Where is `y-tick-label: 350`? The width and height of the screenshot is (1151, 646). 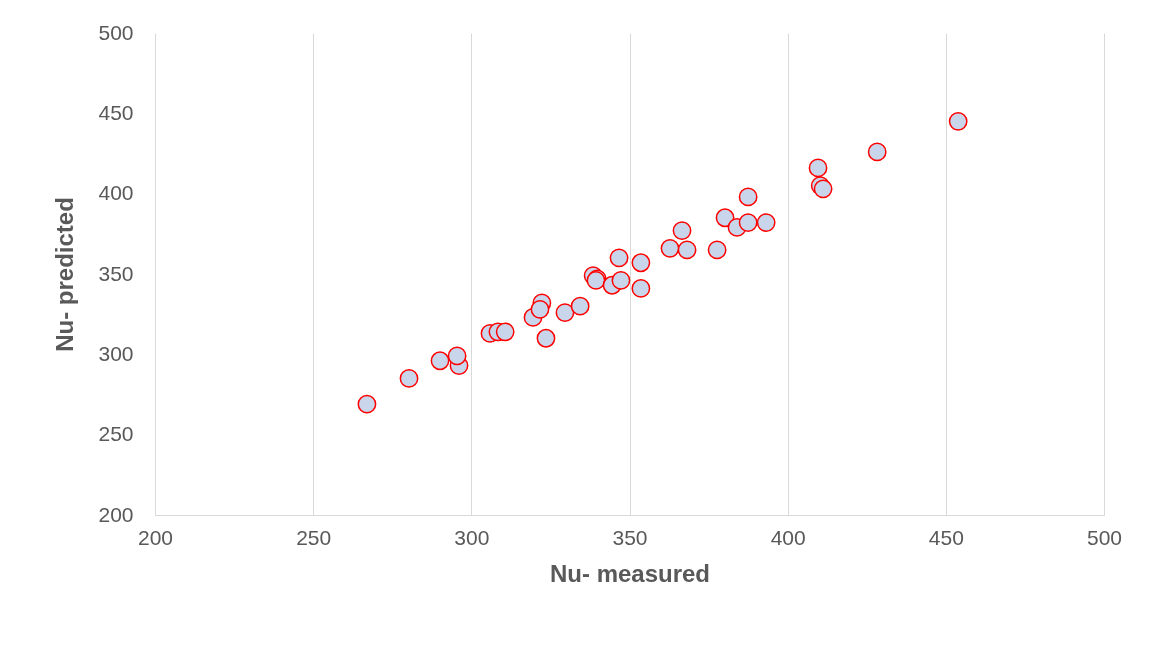 y-tick-label: 350 is located at coordinates (116, 273).